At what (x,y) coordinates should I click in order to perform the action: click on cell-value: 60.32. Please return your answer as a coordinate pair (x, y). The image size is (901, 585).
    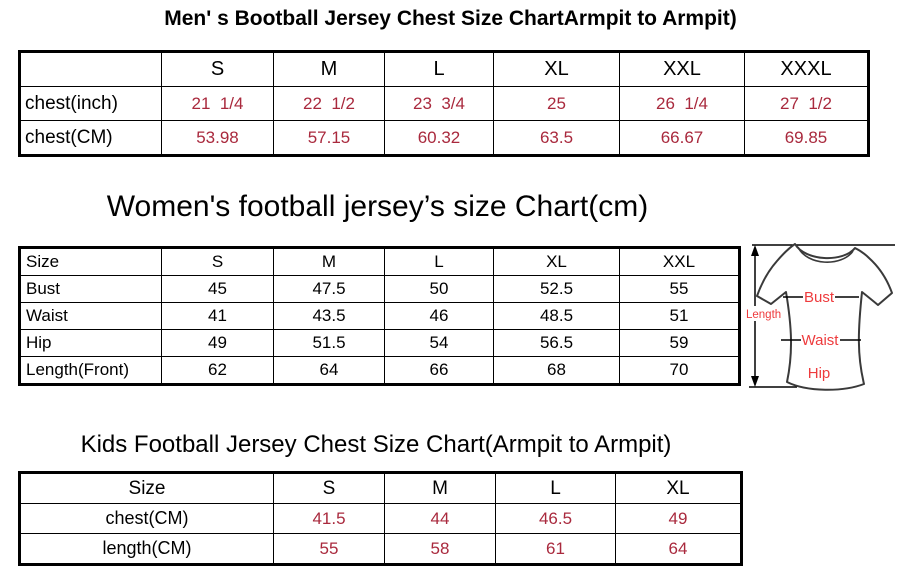
    Looking at the image, I should click on (439, 138).